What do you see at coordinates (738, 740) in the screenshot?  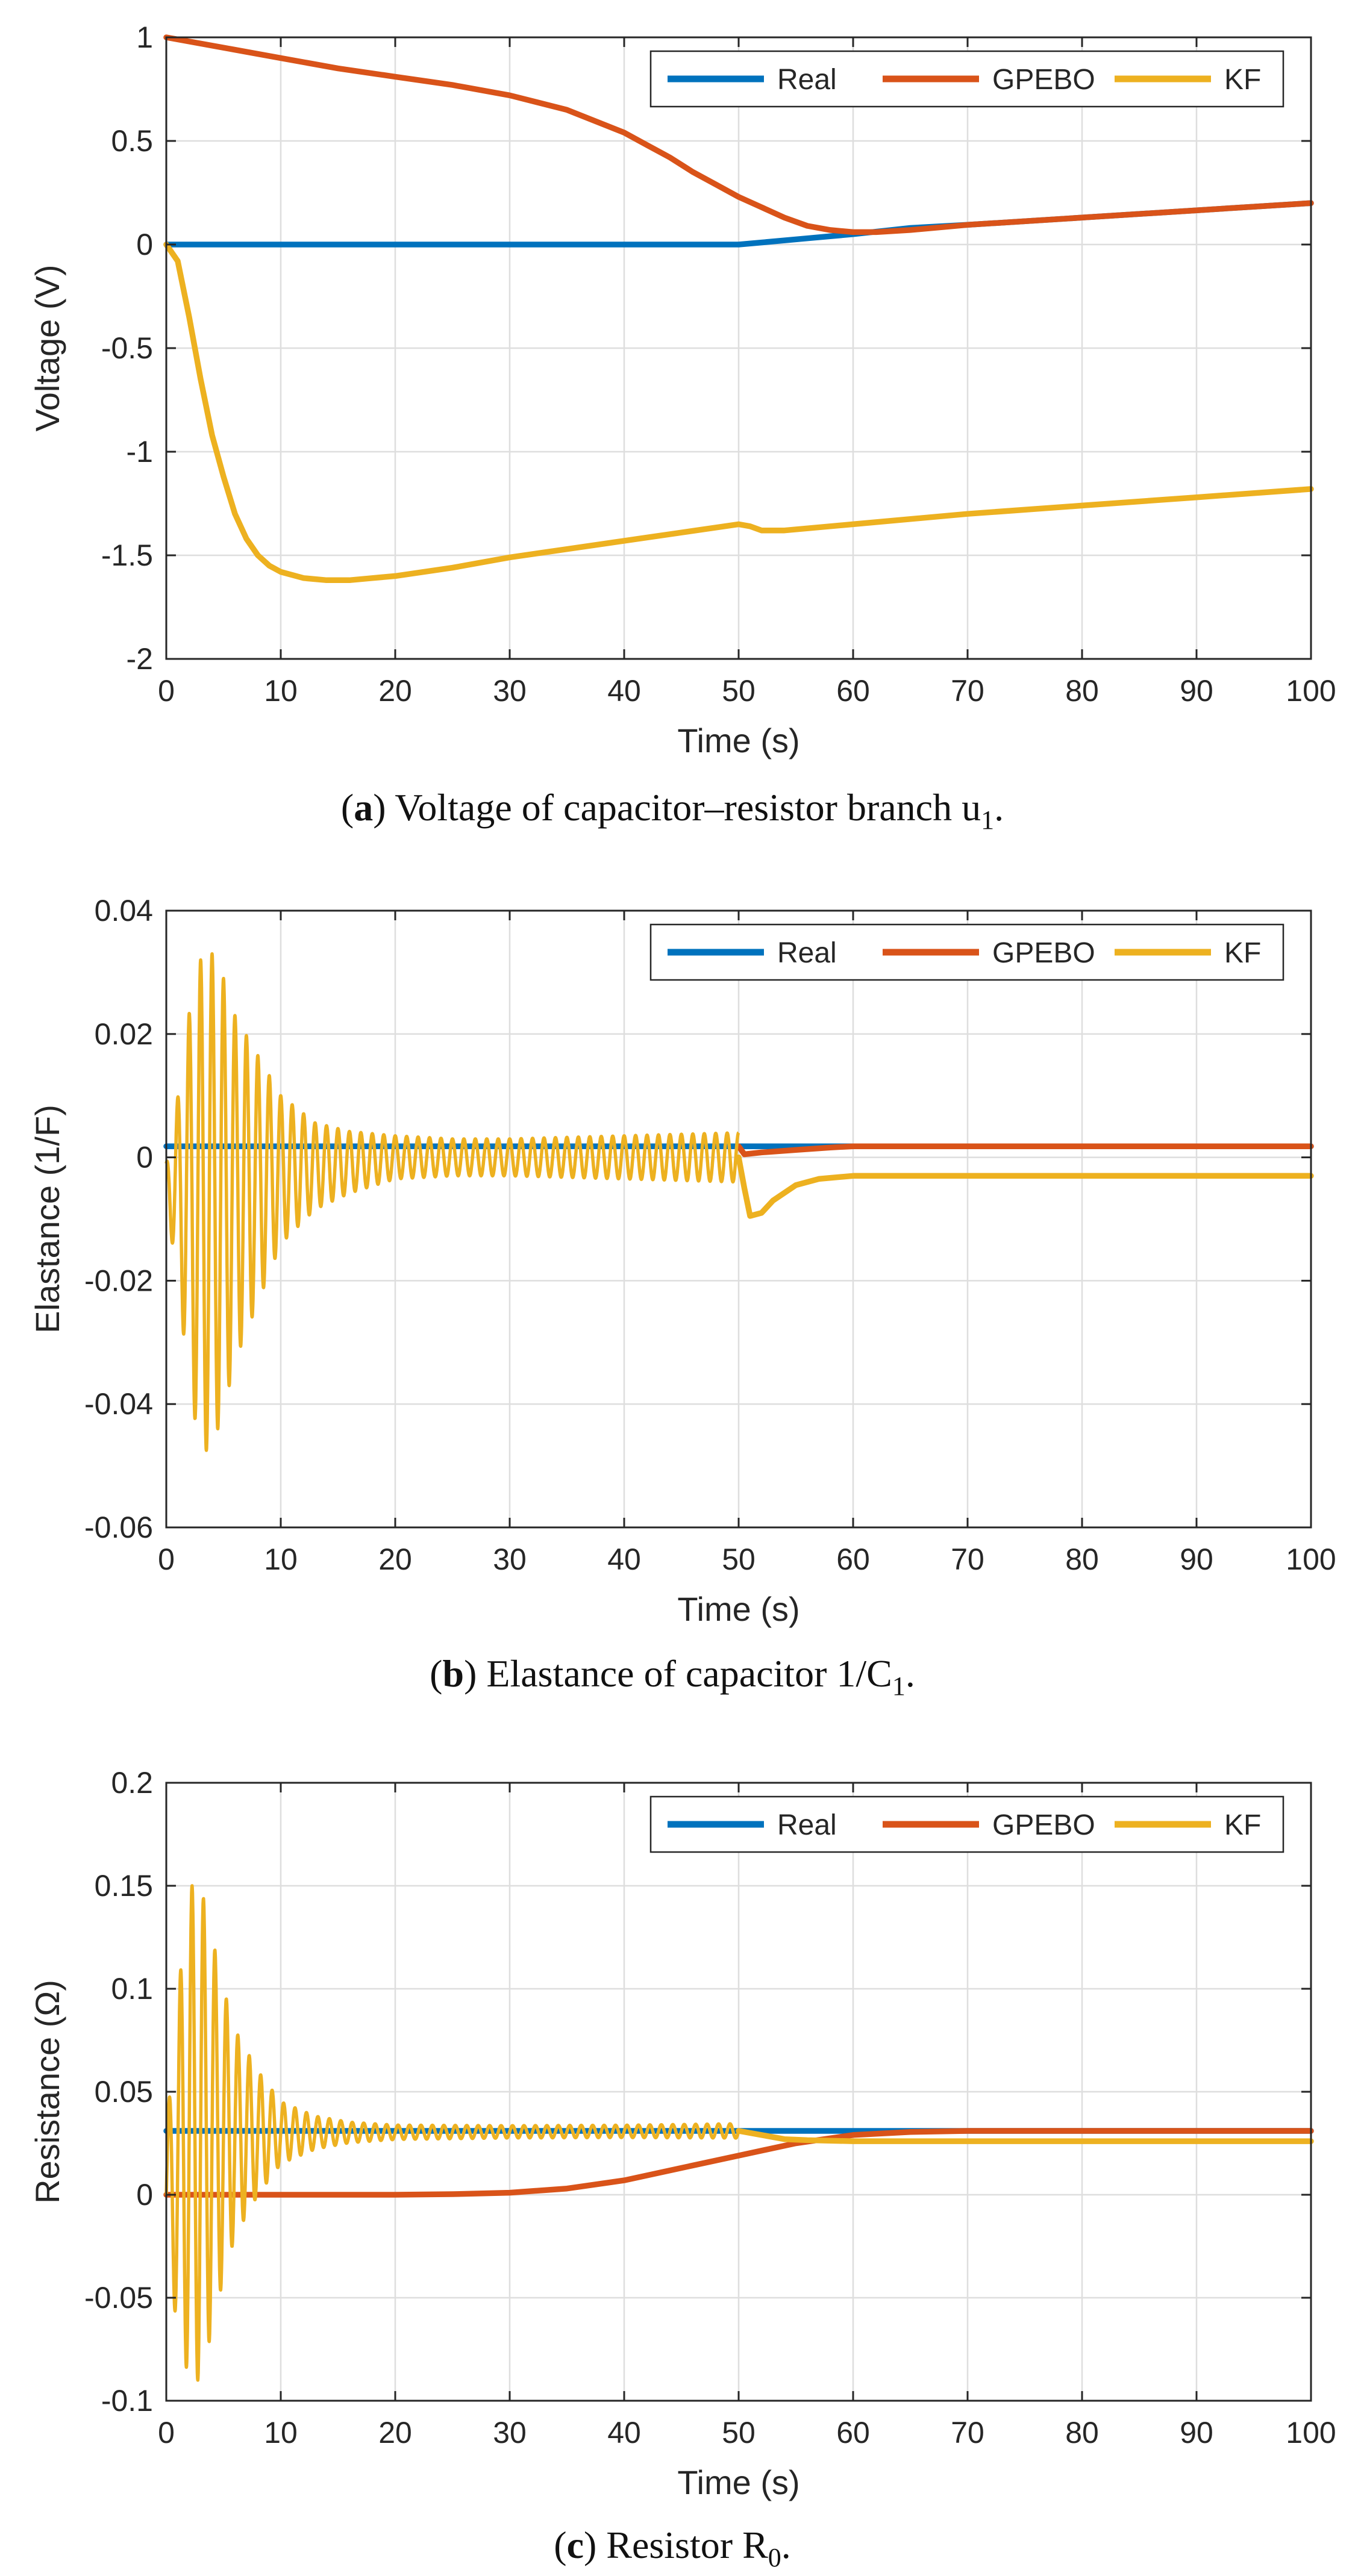 I see `chart-a-x-axis-label: Time (s)` at bounding box center [738, 740].